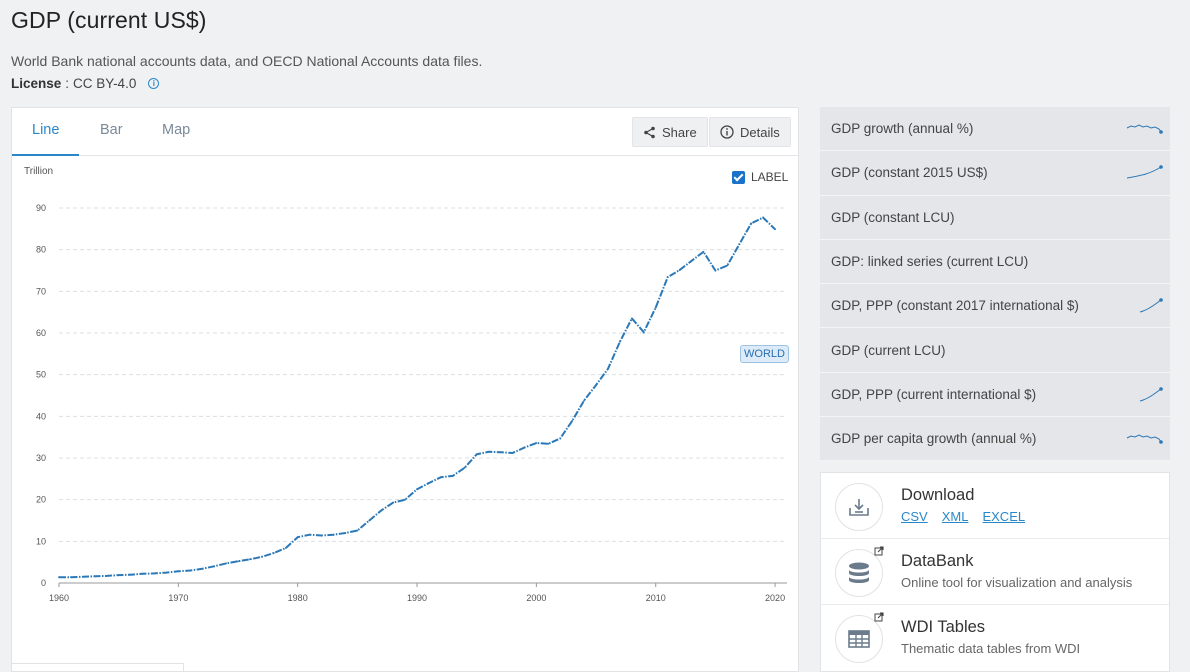 Image resolution: width=1190 pixels, height=672 pixels. I want to click on wdi-title: WDI Tables, so click(943, 627).